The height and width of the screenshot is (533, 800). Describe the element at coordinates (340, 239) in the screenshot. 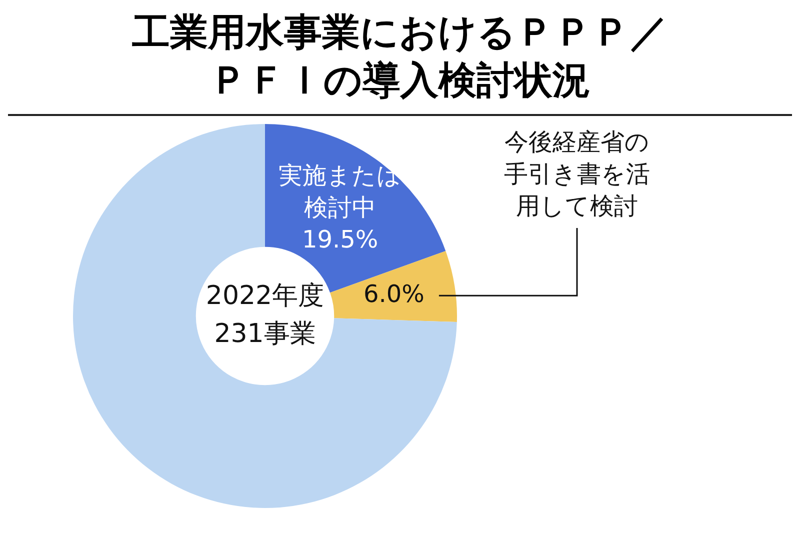

I see `data-label: 19.5%` at that location.